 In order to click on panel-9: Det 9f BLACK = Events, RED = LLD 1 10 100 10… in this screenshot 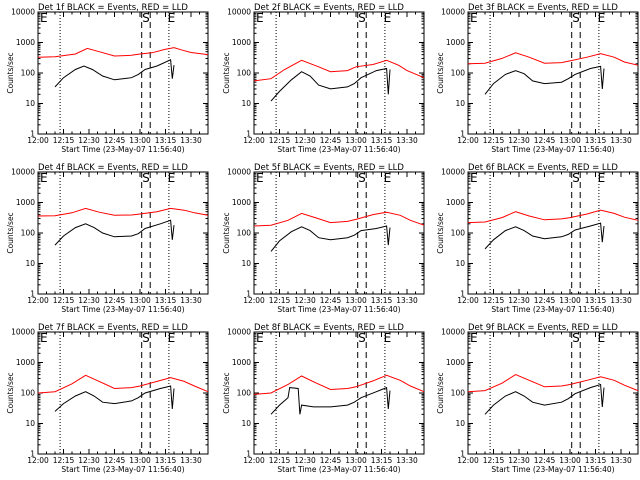, I will do `click(537, 398)`.